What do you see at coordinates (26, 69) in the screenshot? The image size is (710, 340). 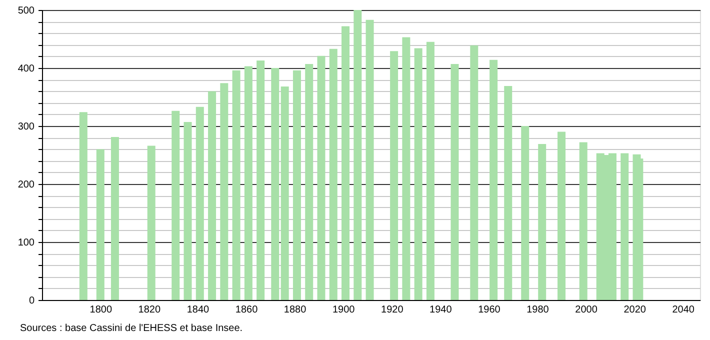 I see `y-tick-label: 400` at bounding box center [26, 69].